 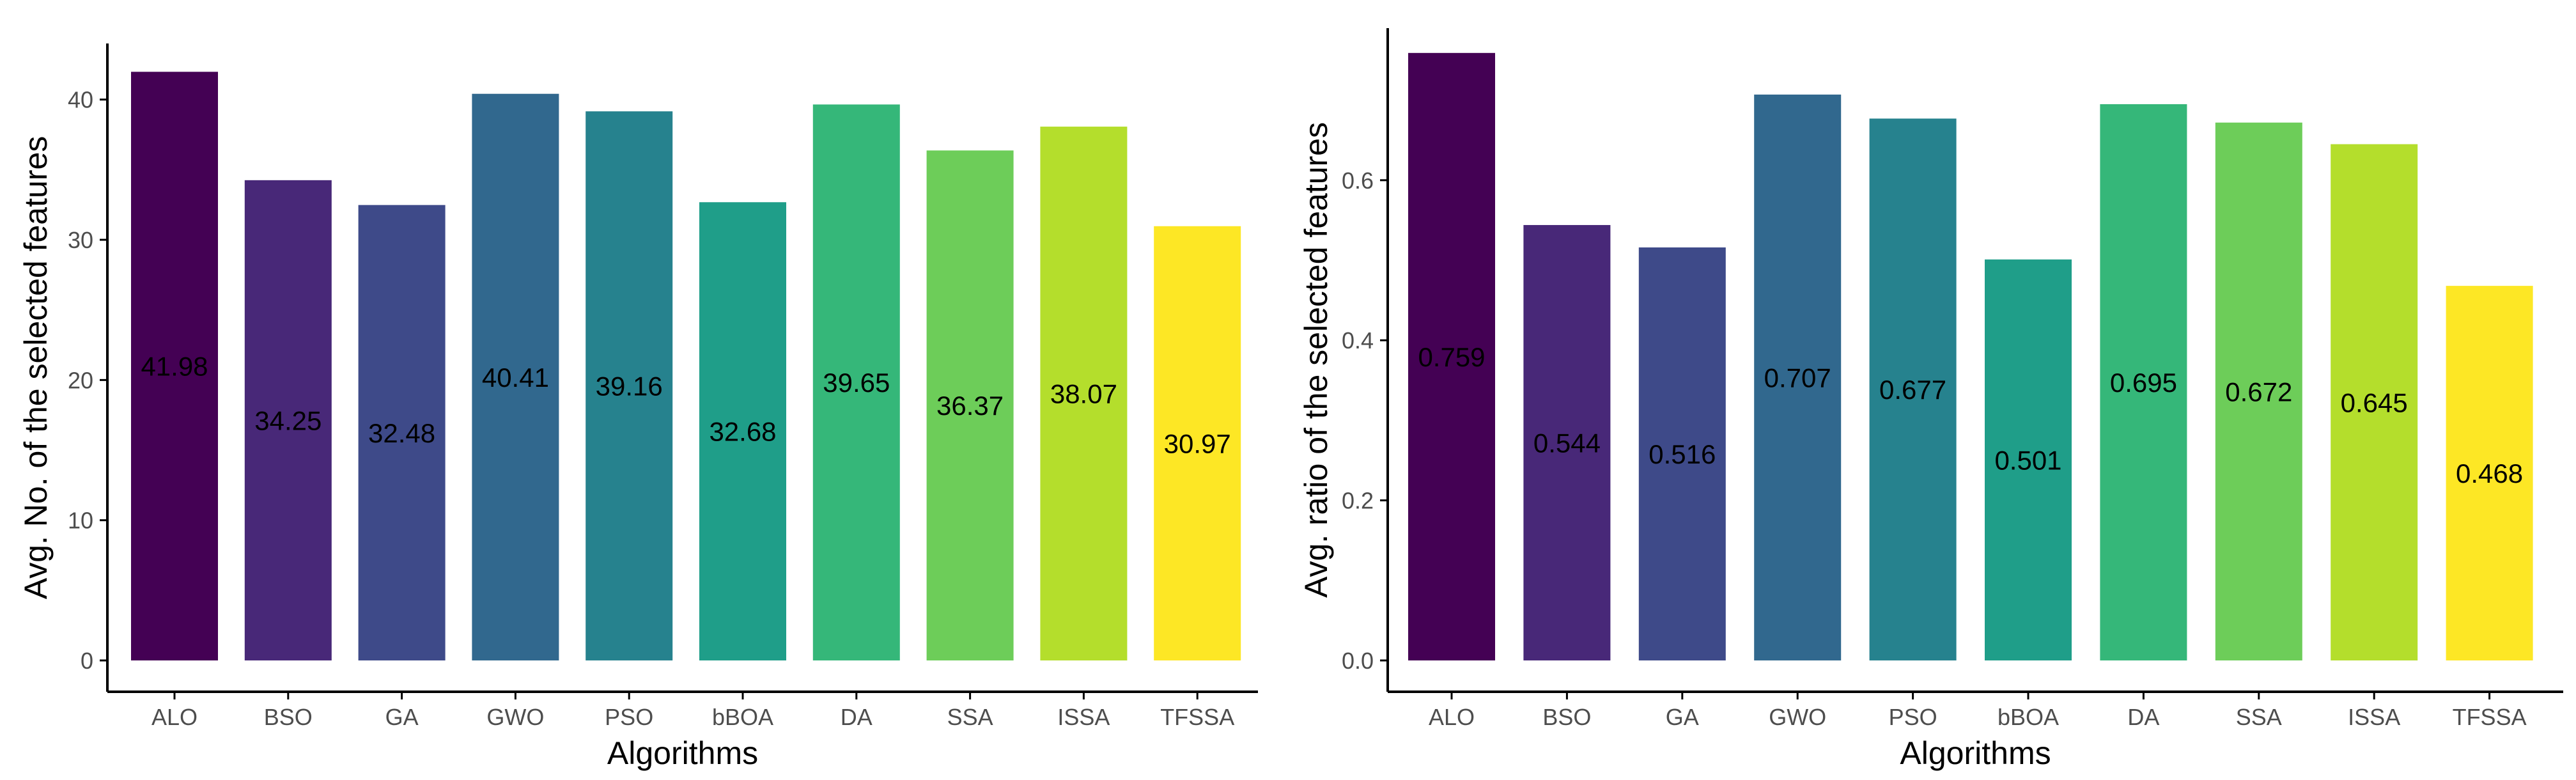 I want to click on y-tick-label: 0.0, so click(x=1358, y=661).